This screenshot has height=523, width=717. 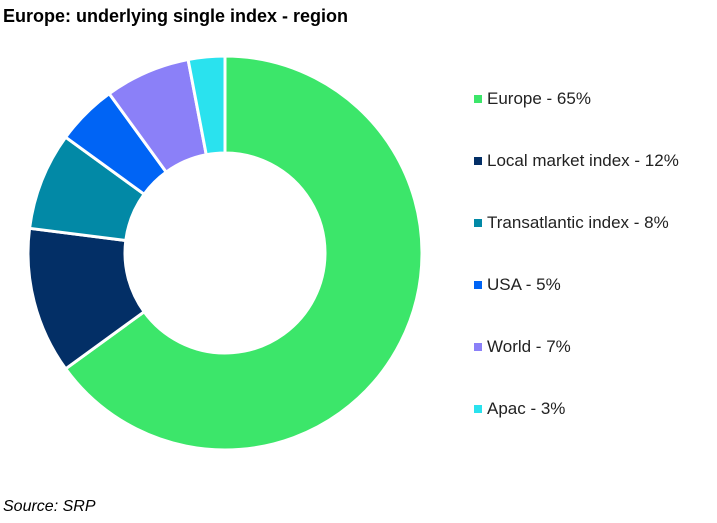 I want to click on chart-title: Europe: underlying single index - region, so click(x=176, y=16).